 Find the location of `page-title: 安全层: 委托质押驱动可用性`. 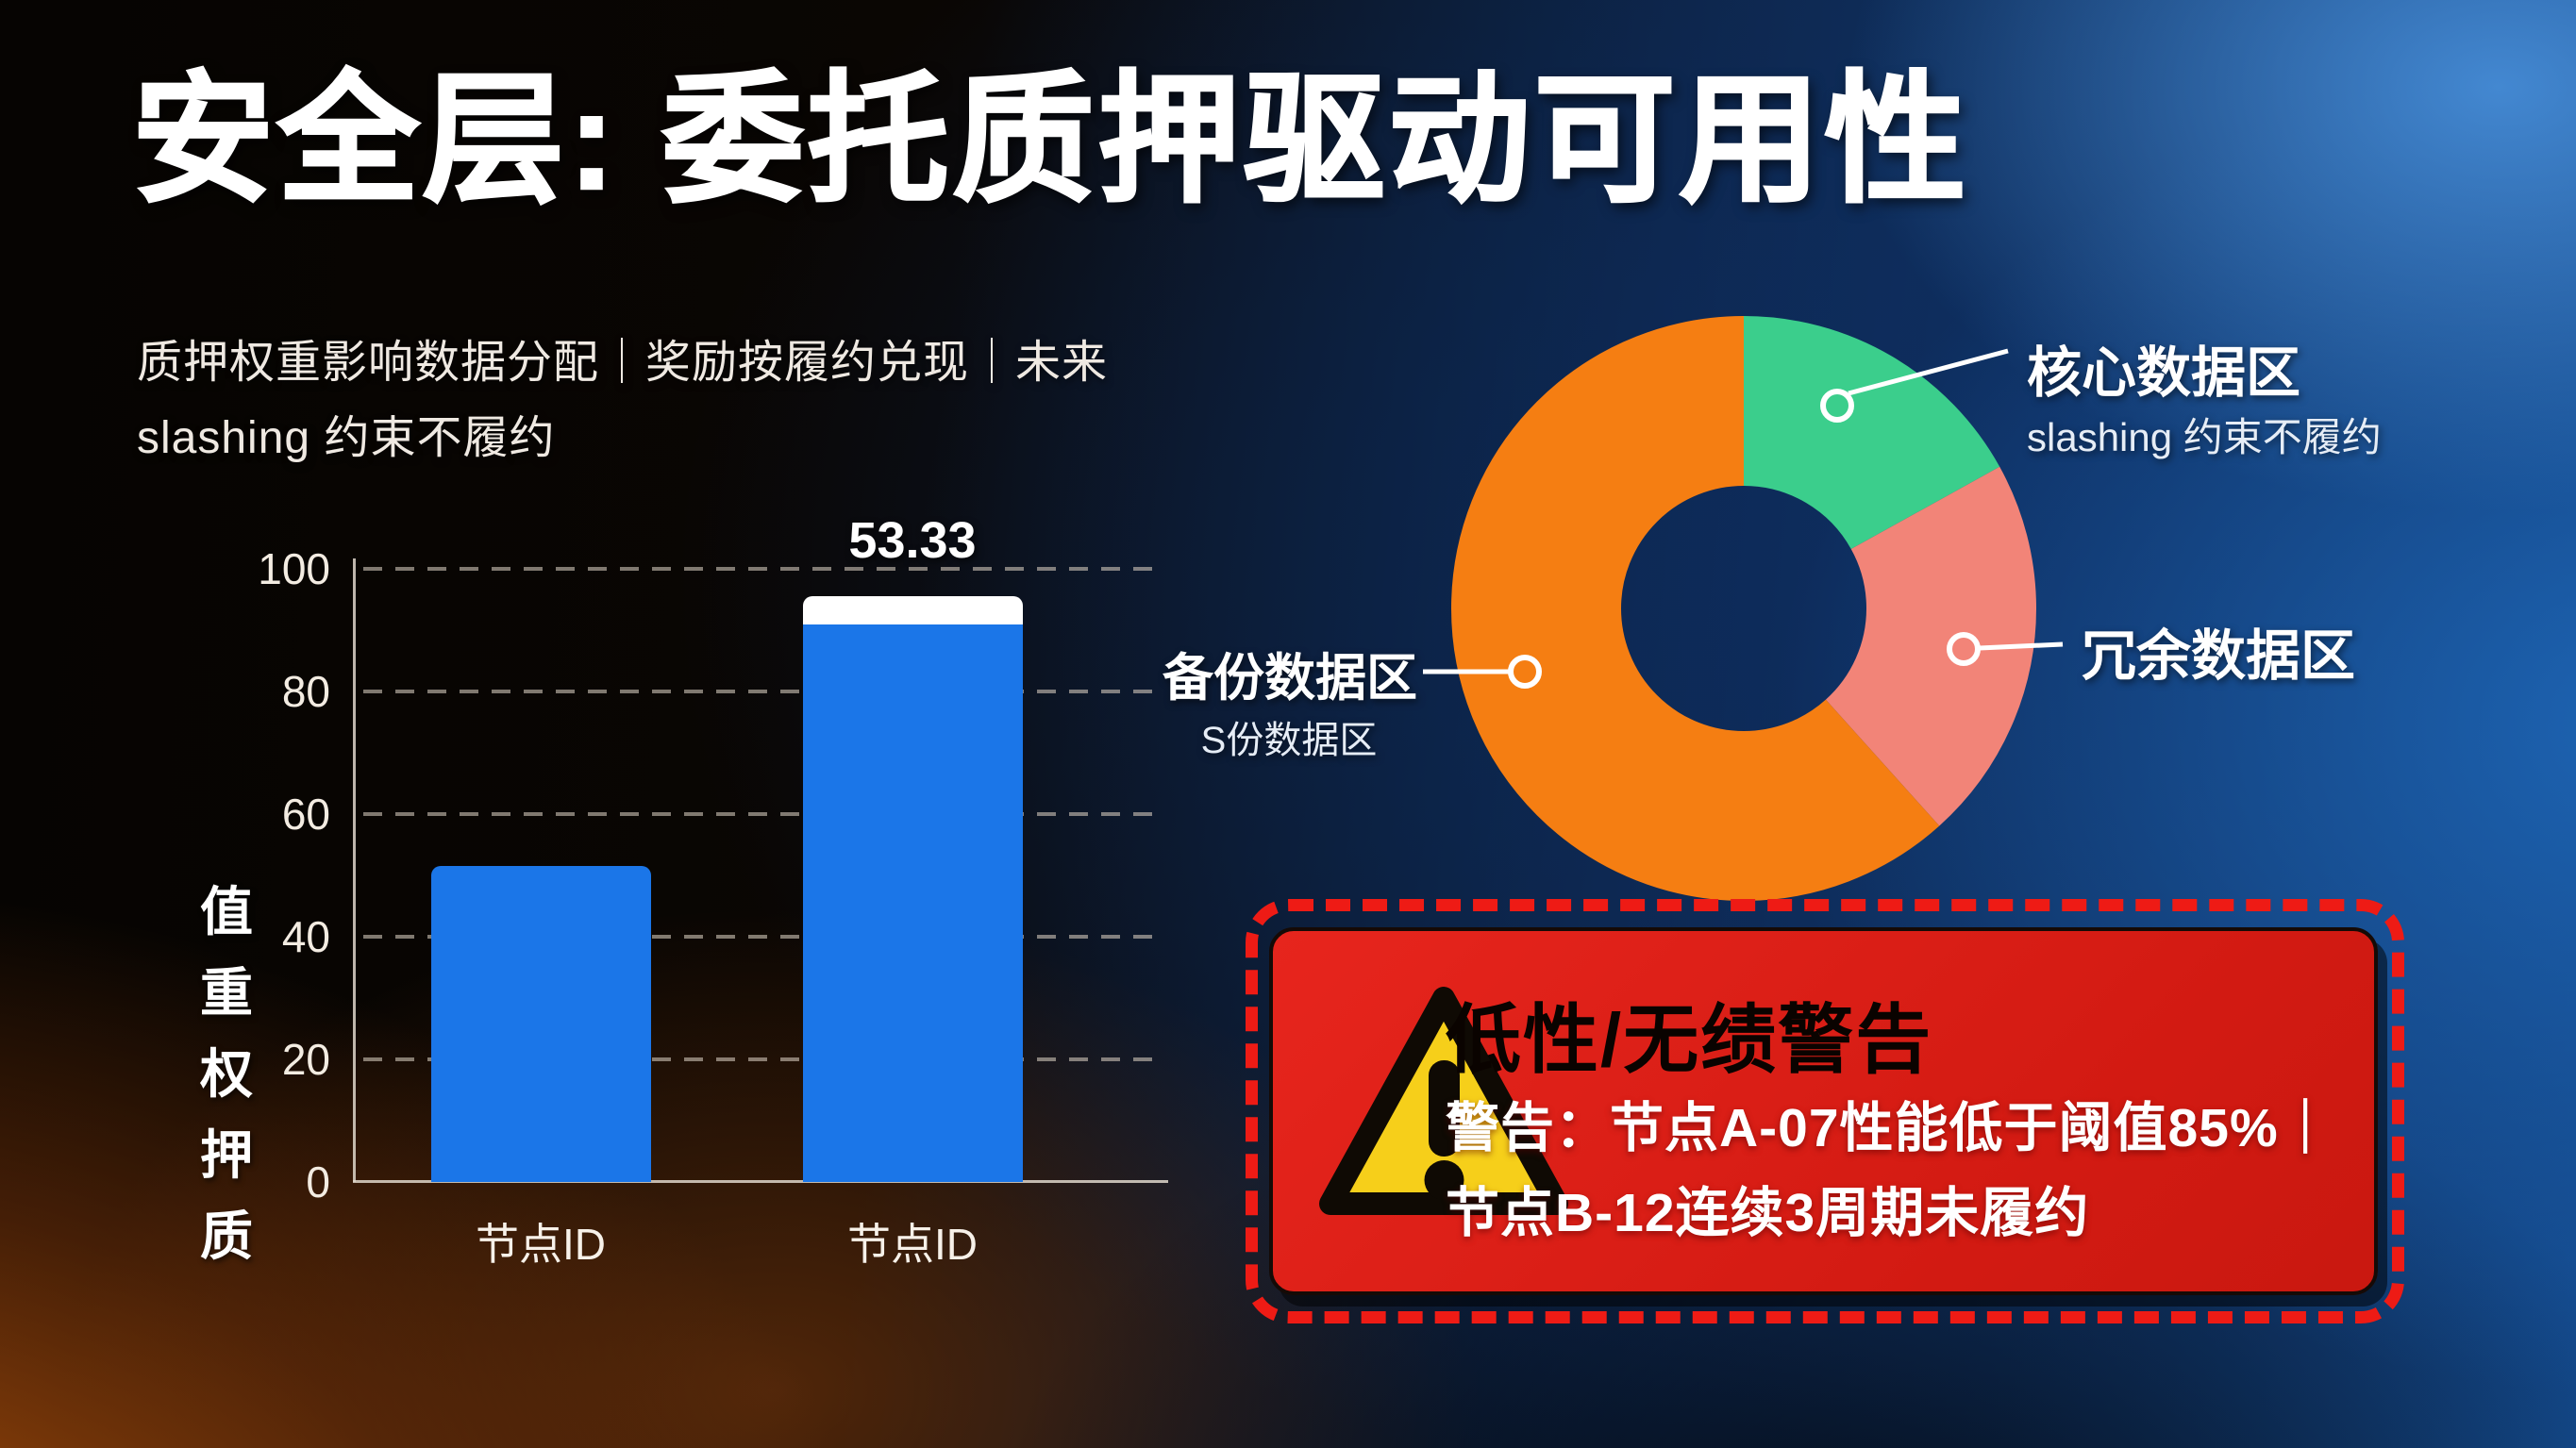

page-title: 安全层: 委托质押驱动可用性 is located at coordinates (1050, 139).